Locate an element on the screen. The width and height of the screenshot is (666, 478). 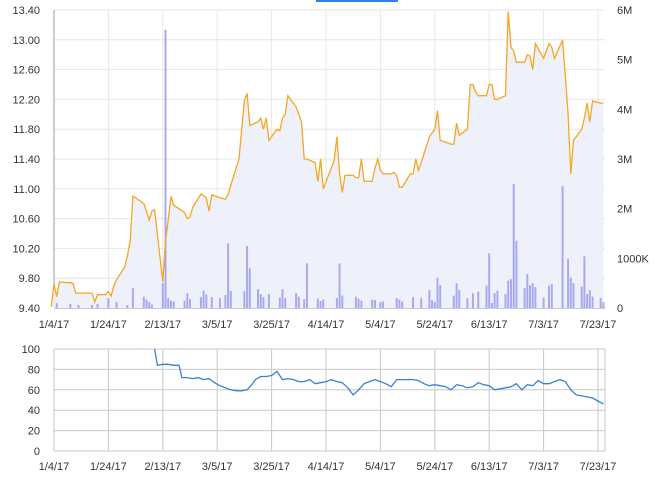
upper-date-tick-label: 2/13/17 is located at coordinates (162, 325).